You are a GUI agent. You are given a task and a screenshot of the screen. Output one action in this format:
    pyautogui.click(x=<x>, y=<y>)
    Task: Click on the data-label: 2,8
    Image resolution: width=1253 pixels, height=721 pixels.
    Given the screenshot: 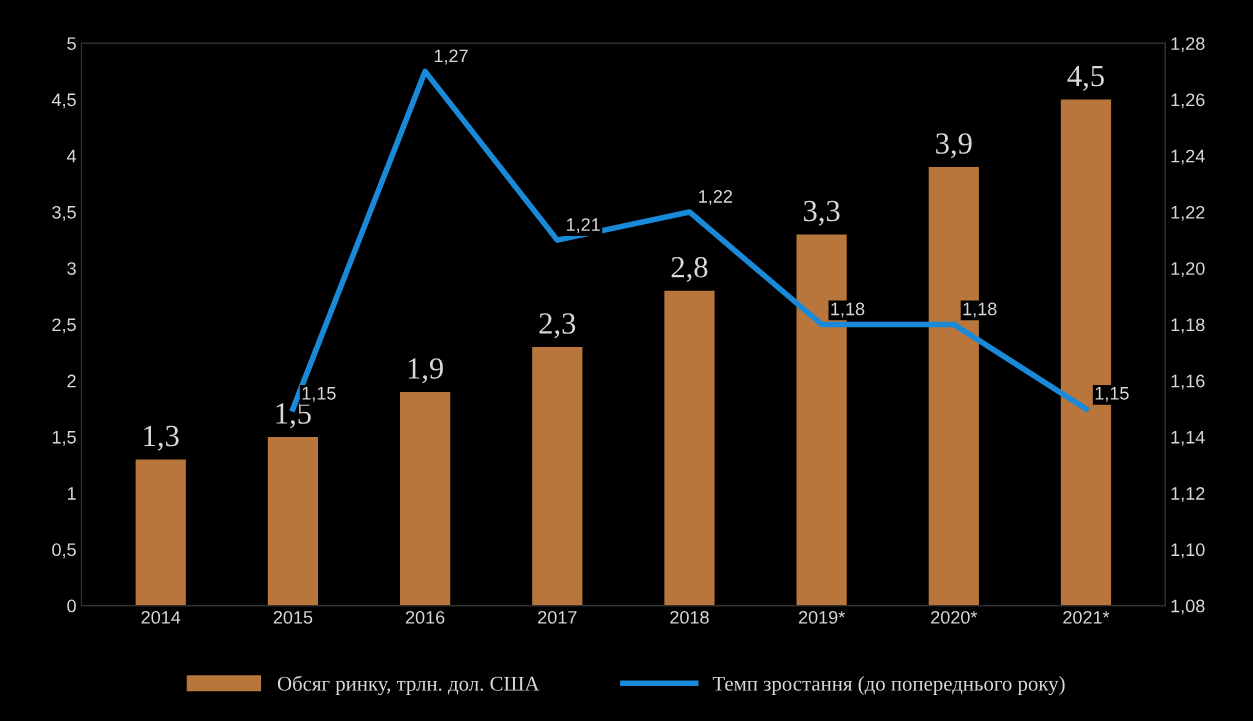 What is the action you would take?
    pyautogui.click(x=689, y=269)
    